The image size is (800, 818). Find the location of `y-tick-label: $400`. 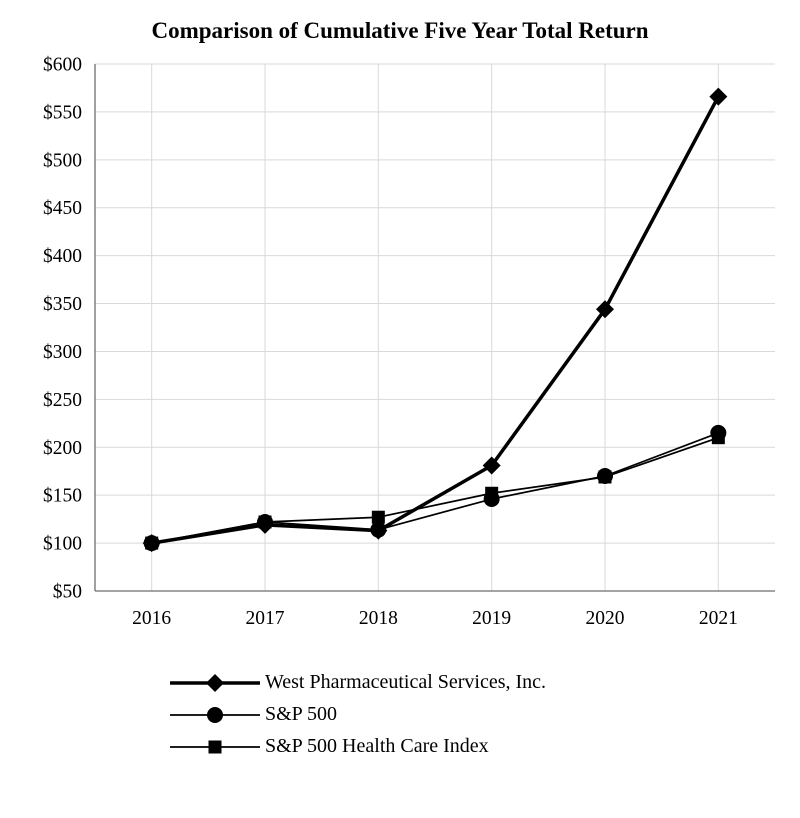

y-tick-label: $400 is located at coordinates (62, 256).